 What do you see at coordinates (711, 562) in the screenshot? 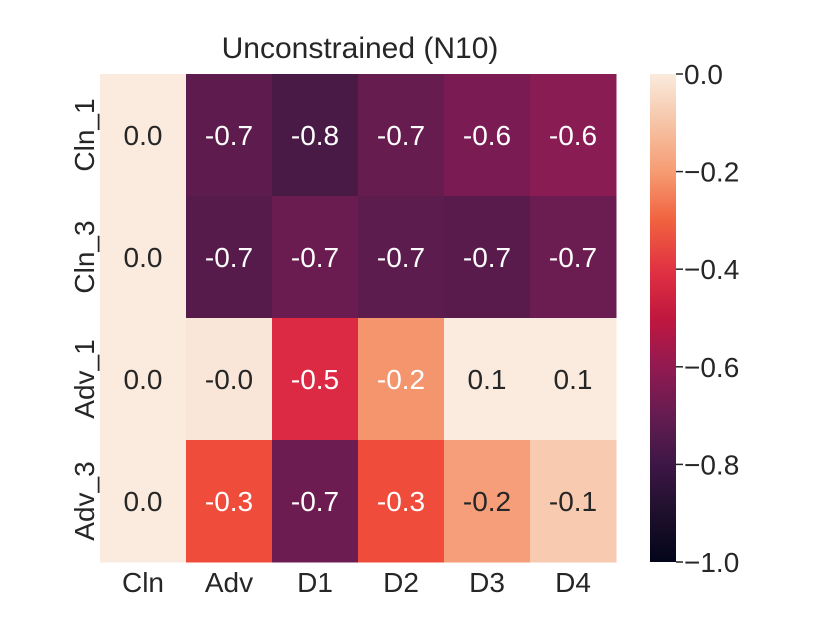
I see `colorbar-tick-label: −1.0` at bounding box center [711, 562].